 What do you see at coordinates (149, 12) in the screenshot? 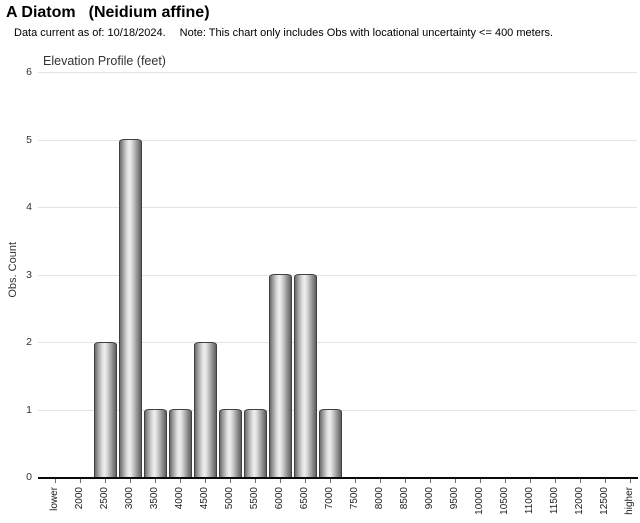
I see `species-scientific-name: (Neidium affine)` at bounding box center [149, 12].